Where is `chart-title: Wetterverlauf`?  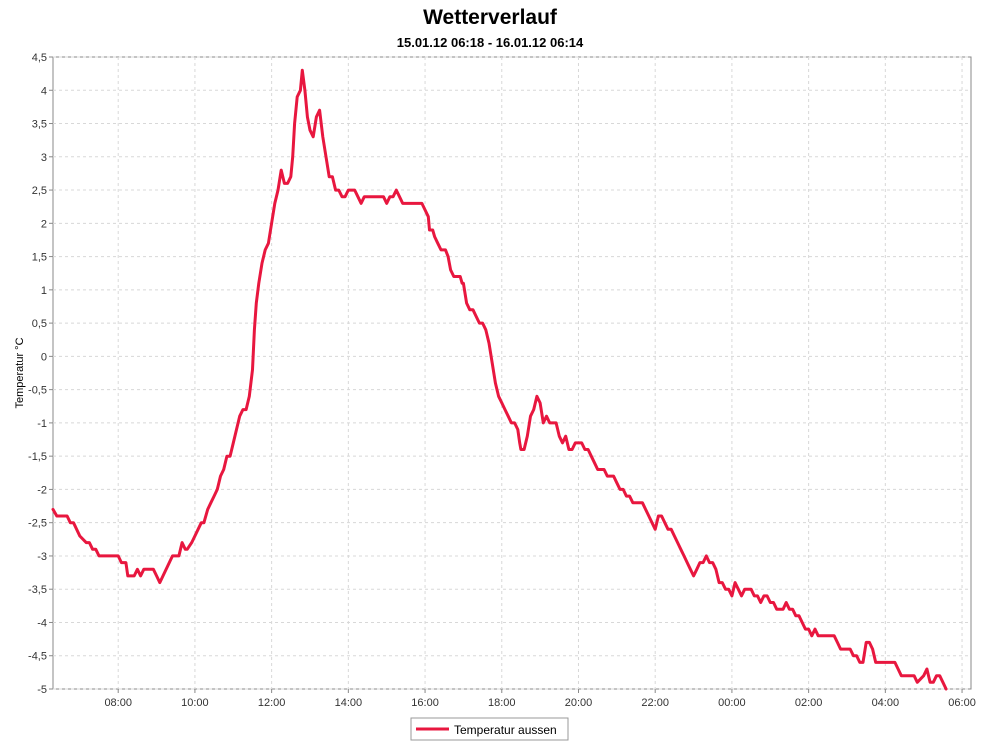 chart-title: Wetterverlauf is located at coordinates (490, 17).